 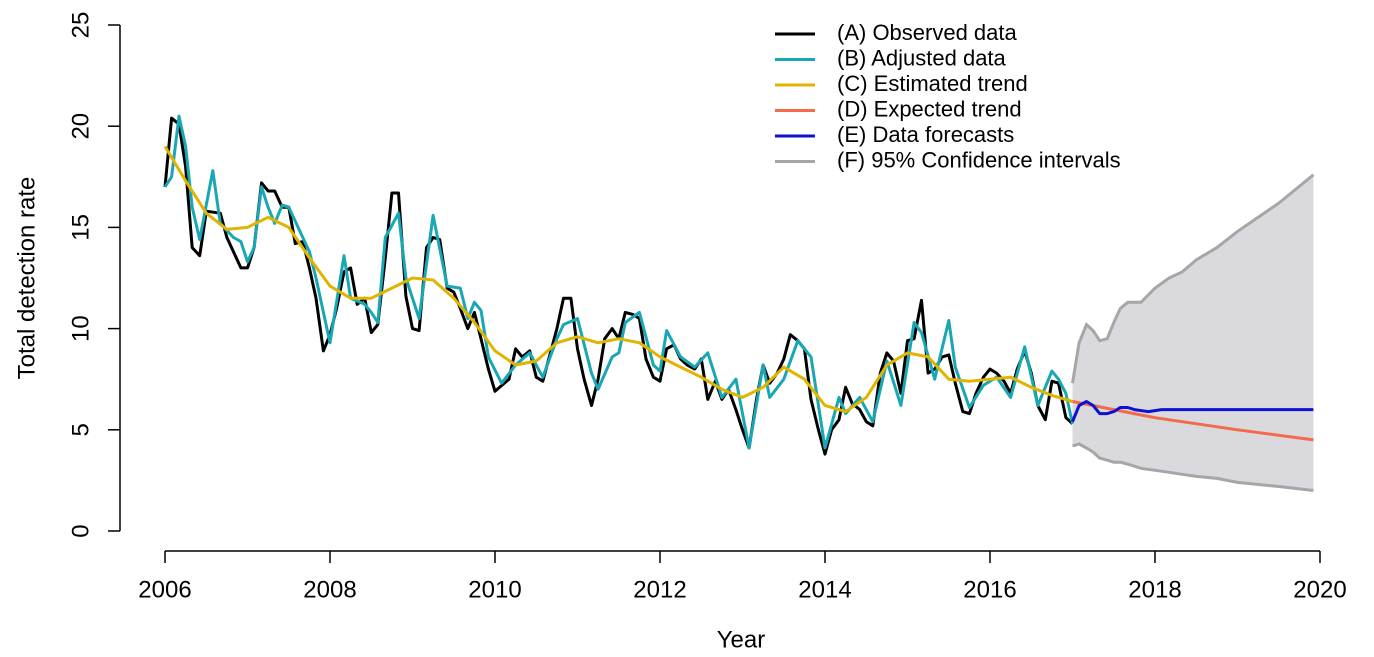 What do you see at coordinates (329, 589) in the screenshot?
I see `x-tick-label: 2008` at bounding box center [329, 589].